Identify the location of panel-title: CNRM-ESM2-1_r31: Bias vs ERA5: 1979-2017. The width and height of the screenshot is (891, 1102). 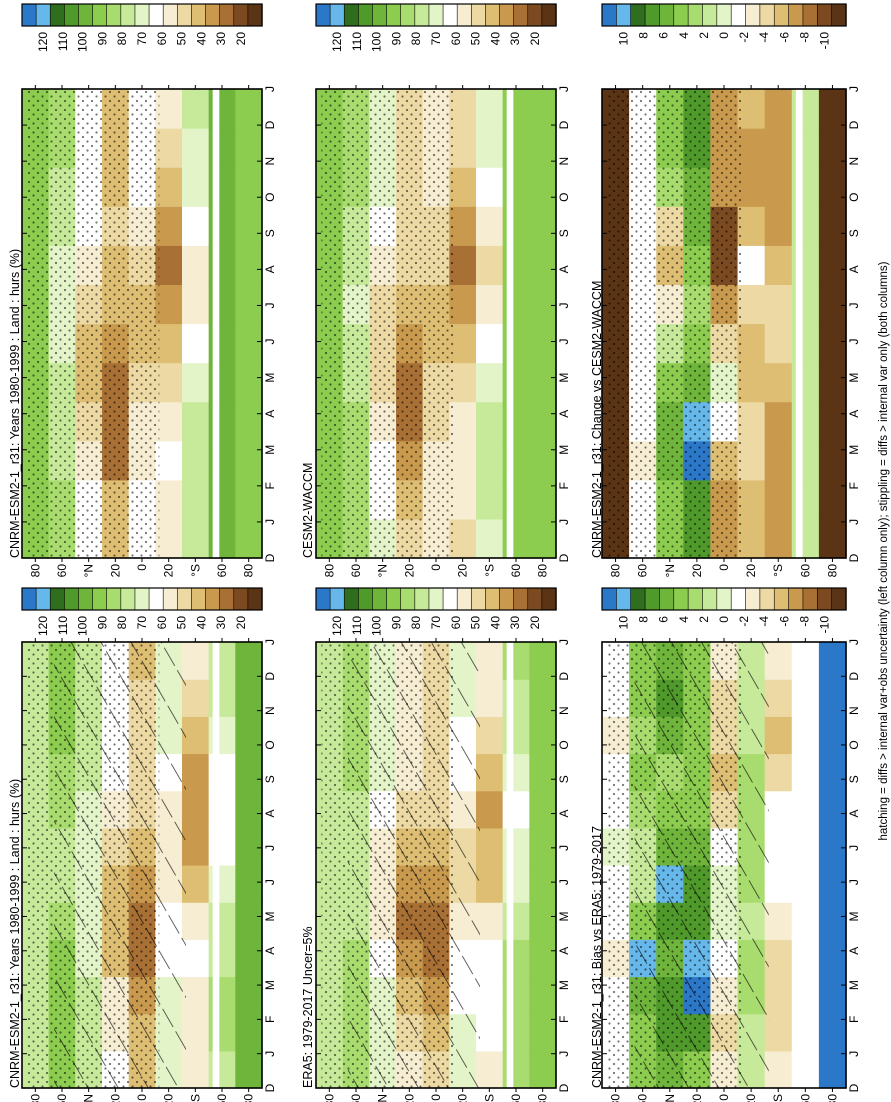
(597, 957).